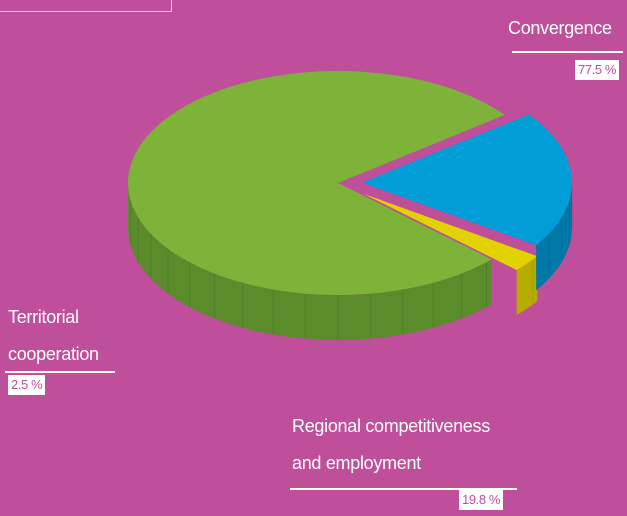 Image resolution: width=627 pixels, height=516 pixels. What do you see at coordinates (403, 489) in the screenshot?
I see `rule-regional` at bounding box center [403, 489].